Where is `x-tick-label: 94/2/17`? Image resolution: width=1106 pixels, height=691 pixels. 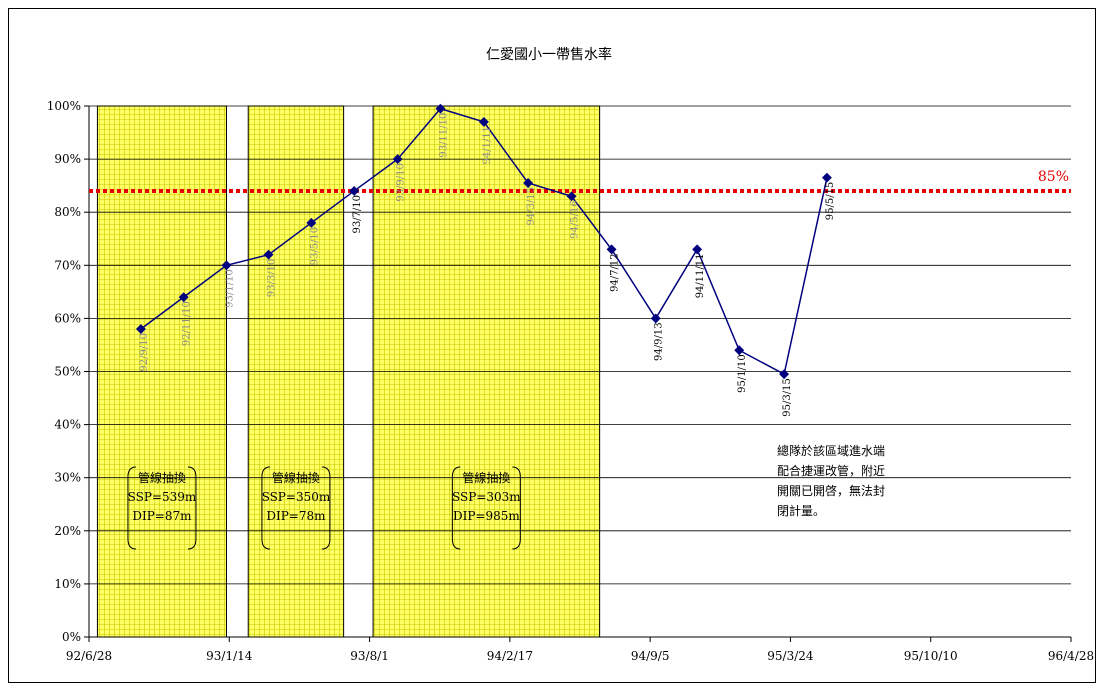 x-tick-label: 94/2/17 is located at coordinates (510, 656).